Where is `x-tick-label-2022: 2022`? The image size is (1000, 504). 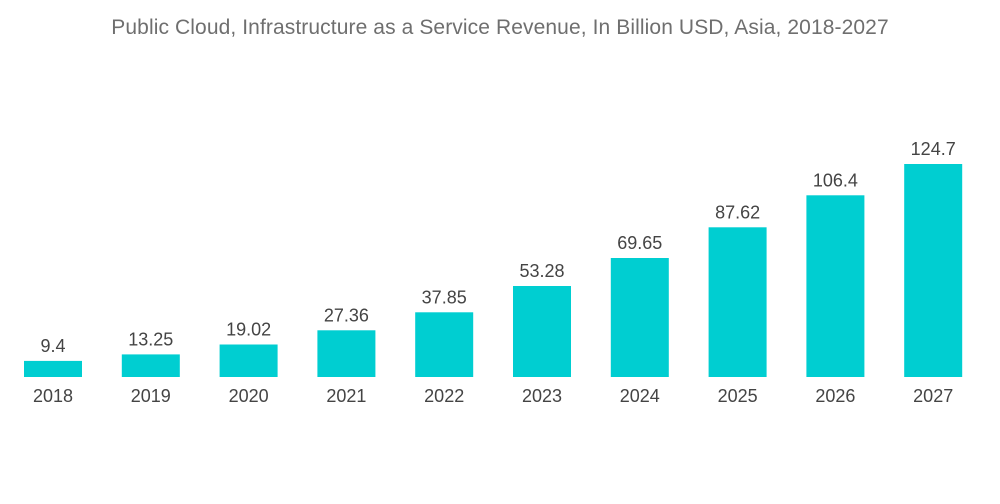 x-tick-label-2022: 2022 is located at coordinates (444, 396).